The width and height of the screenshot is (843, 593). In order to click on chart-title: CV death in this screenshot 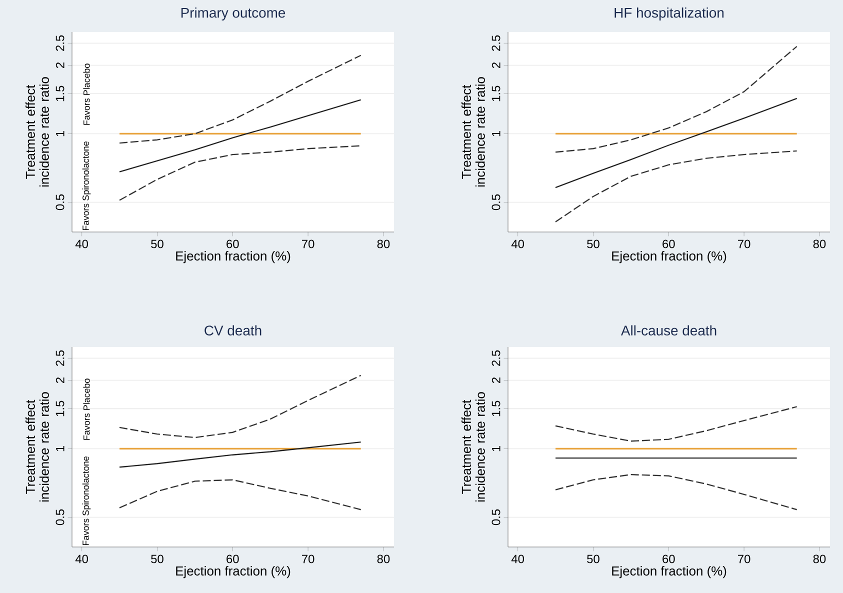, I will do `click(233, 330)`.